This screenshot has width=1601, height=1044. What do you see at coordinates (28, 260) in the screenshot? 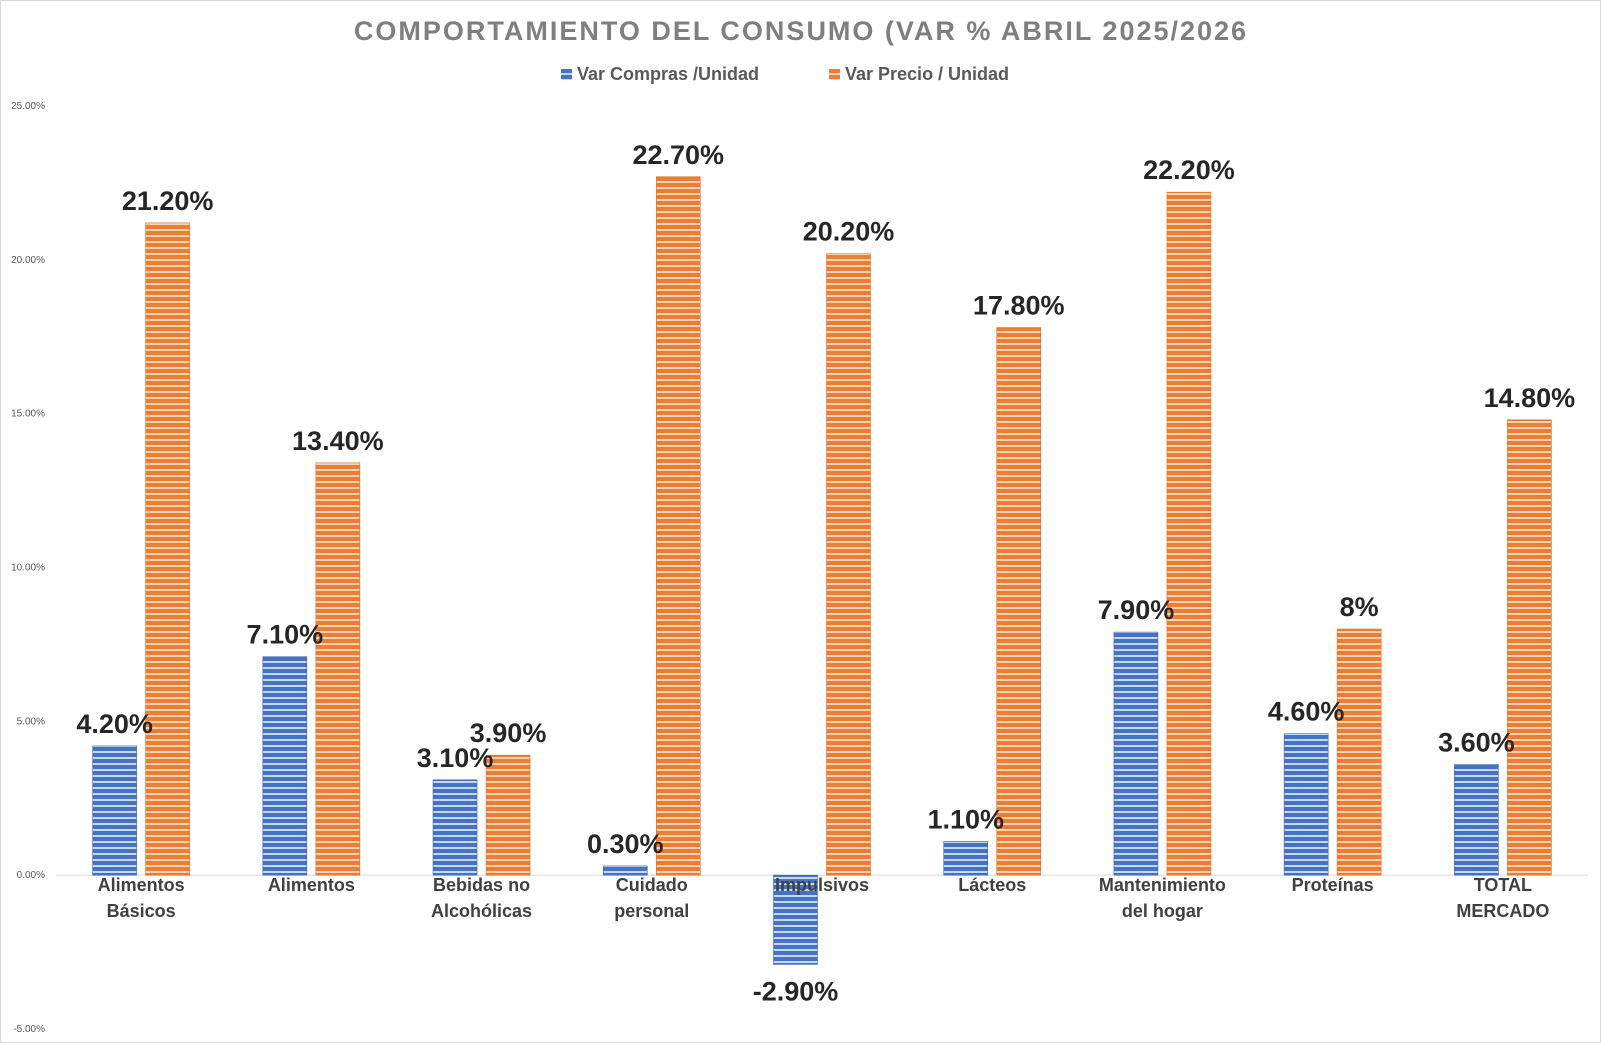
I see `y-tick-label: 20.00%` at bounding box center [28, 260].